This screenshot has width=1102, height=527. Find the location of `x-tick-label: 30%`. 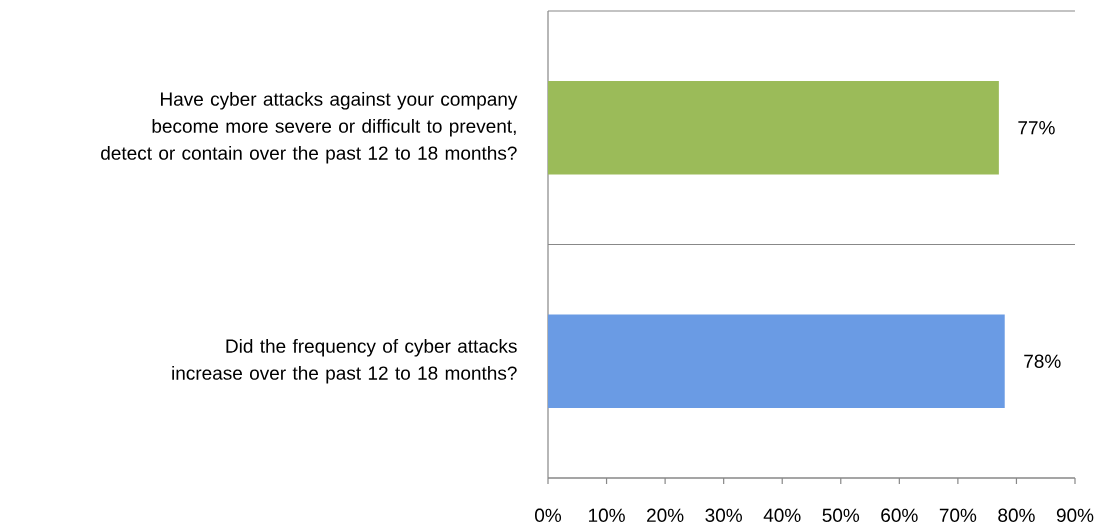

x-tick-label: 30% is located at coordinates (723, 515).